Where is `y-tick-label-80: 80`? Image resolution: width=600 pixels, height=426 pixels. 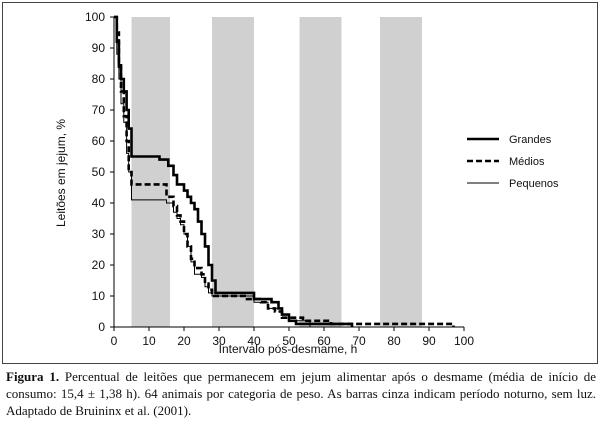
y-tick-label-80: 80 is located at coordinates (99, 79).